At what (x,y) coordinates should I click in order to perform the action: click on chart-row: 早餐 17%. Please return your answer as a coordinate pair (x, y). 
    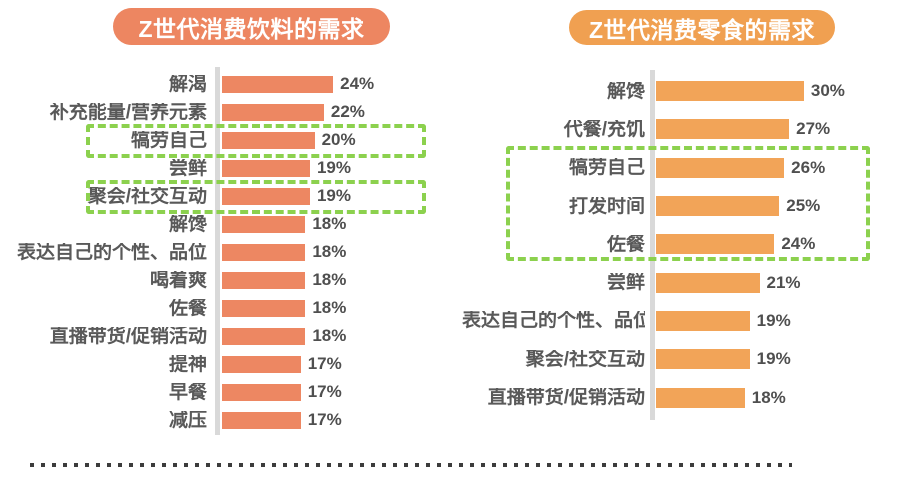
    Looking at the image, I should click on (231, 392).